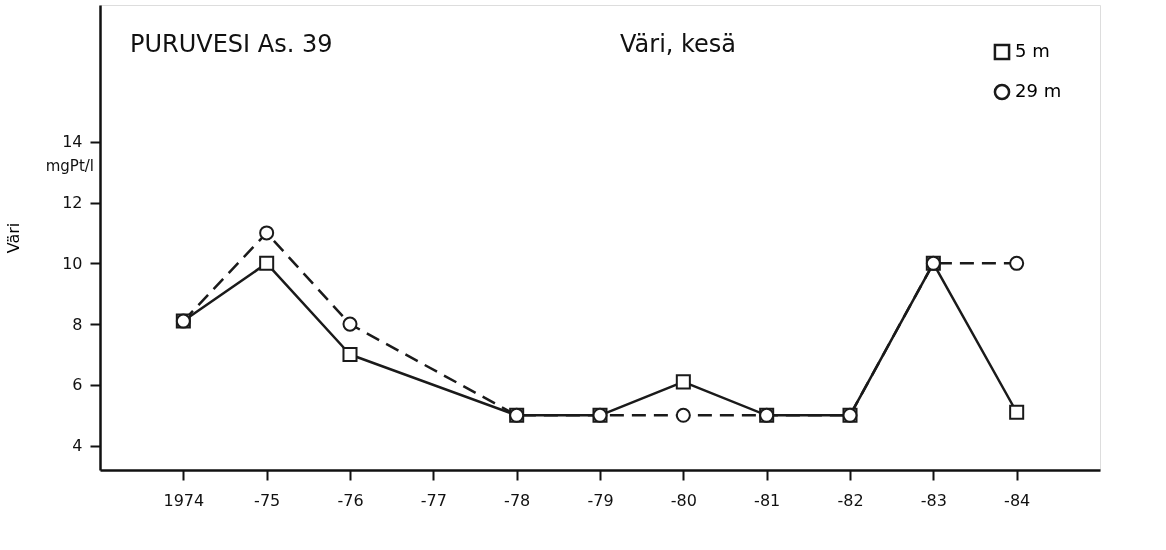 The image size is (1166, 550). What do you see at coordinates (77, 385) in the screenshot?
I see `y-tick-label: 6` at bounding box center [77, 385].